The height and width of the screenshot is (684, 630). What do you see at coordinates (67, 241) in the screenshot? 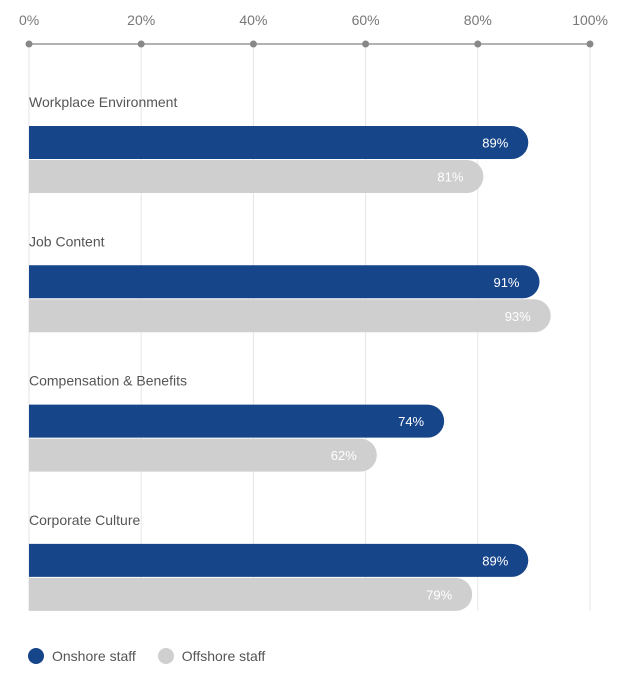
I see `category-label: Job Content` at bounding box center [67, 241].